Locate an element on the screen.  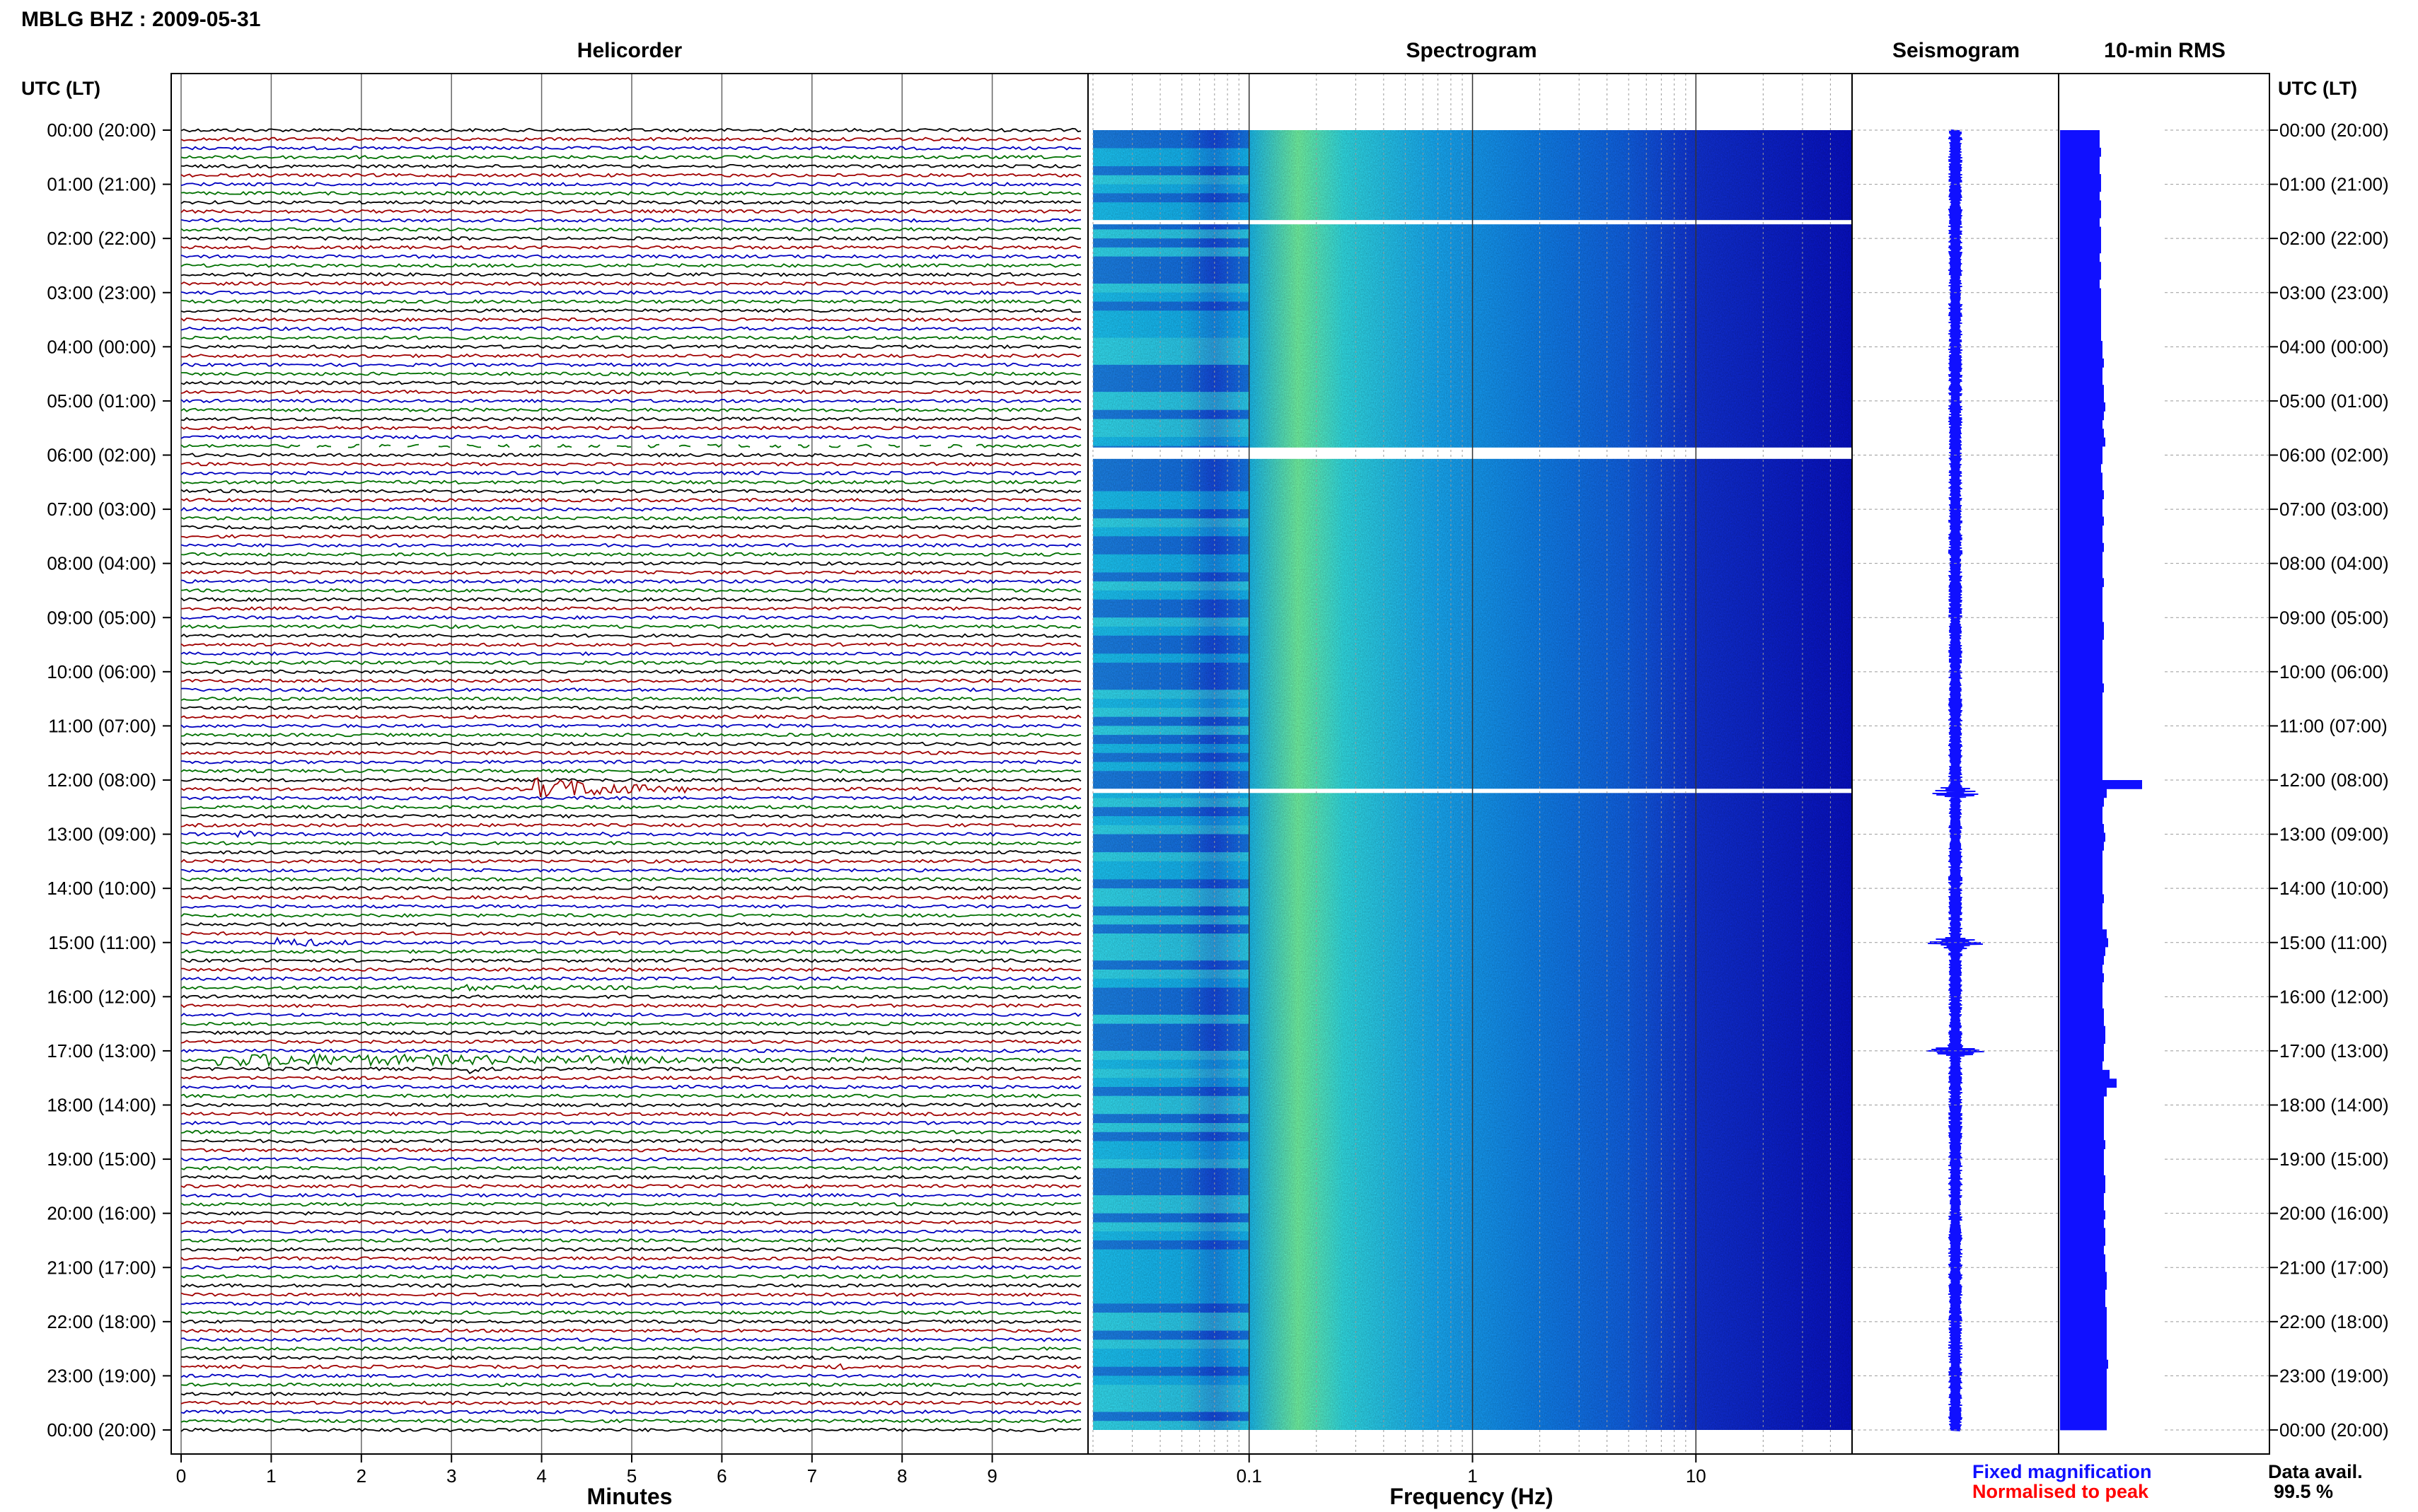
minutes-axis-label: Minutes is located at coordinates (630, 1496).